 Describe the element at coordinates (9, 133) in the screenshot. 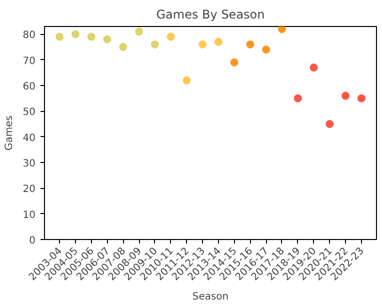

I see `y-axis-title: Games` at that location.